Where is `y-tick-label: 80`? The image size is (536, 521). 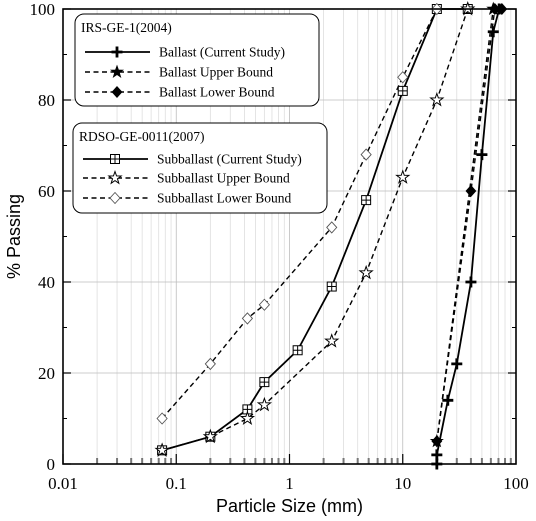
y-tick-label: 80 is located at coordinates (46, 100).